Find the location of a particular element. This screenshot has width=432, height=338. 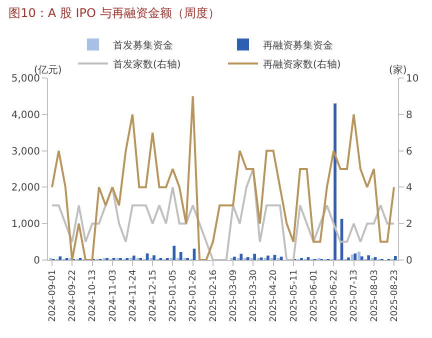

x-tick-label: 2025-06-01 is located at coordinates (314, 296).